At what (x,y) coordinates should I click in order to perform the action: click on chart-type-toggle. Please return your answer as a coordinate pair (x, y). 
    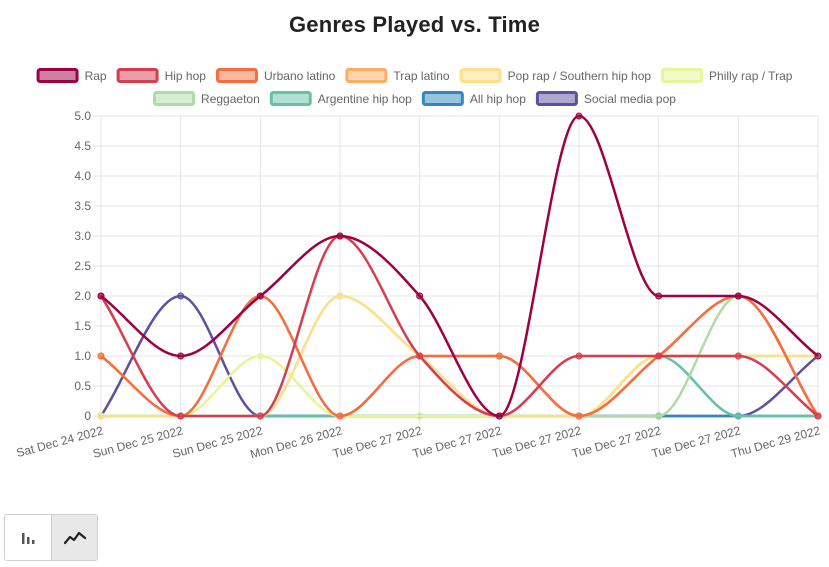
    Looking at the image, I should click on (51, 537).